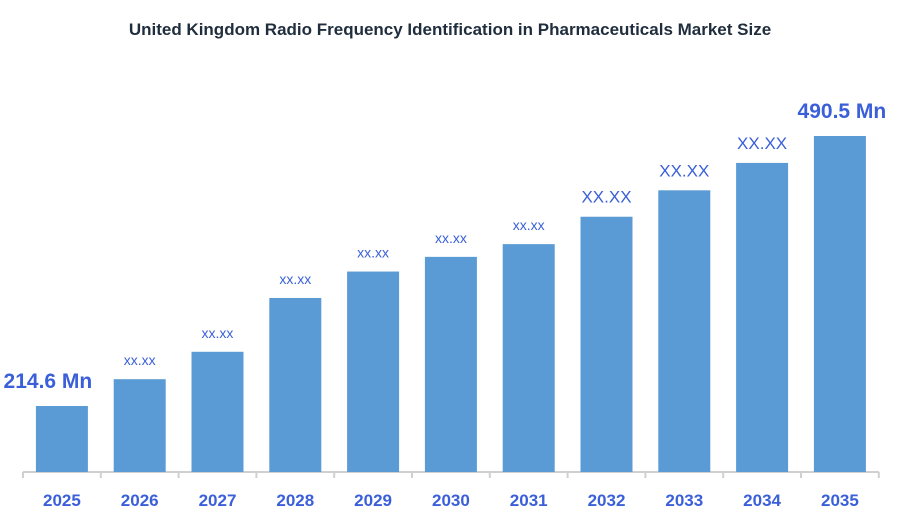  I want to click on data-label-2027: xx.xx, so click(218, 333).